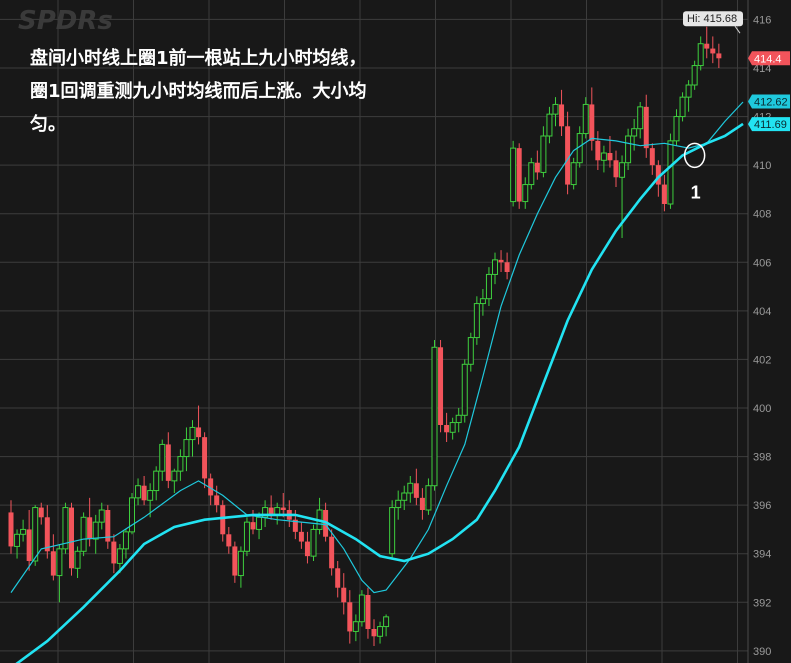  Describe the element at coordinates (712, 19) in the screenshot. I see `high-label: Hi: 415.68` at that location.